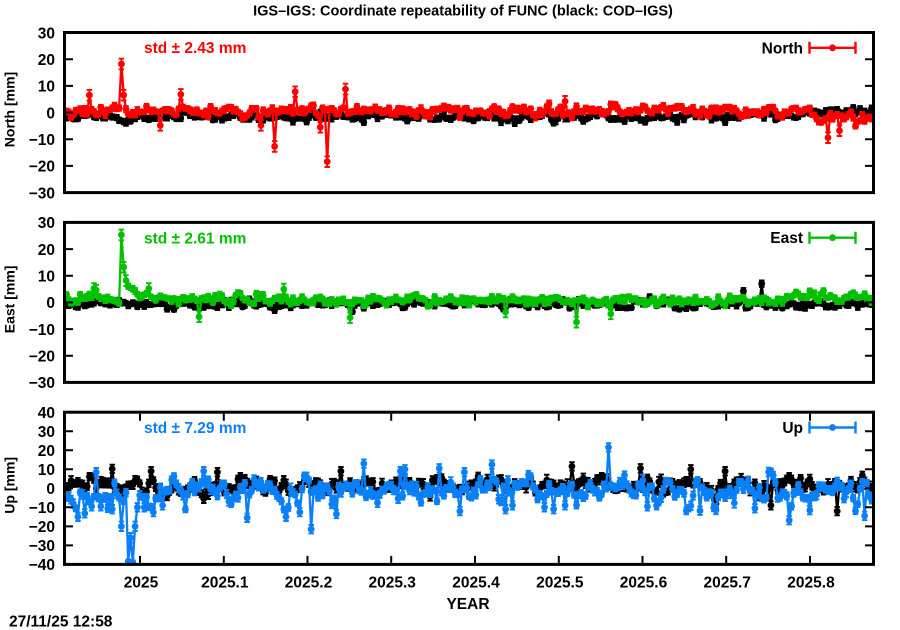  What do you see at coordinates (42, 565) in the screenshot?
I see `svg-text: −40` at bounding box center [42, 565].